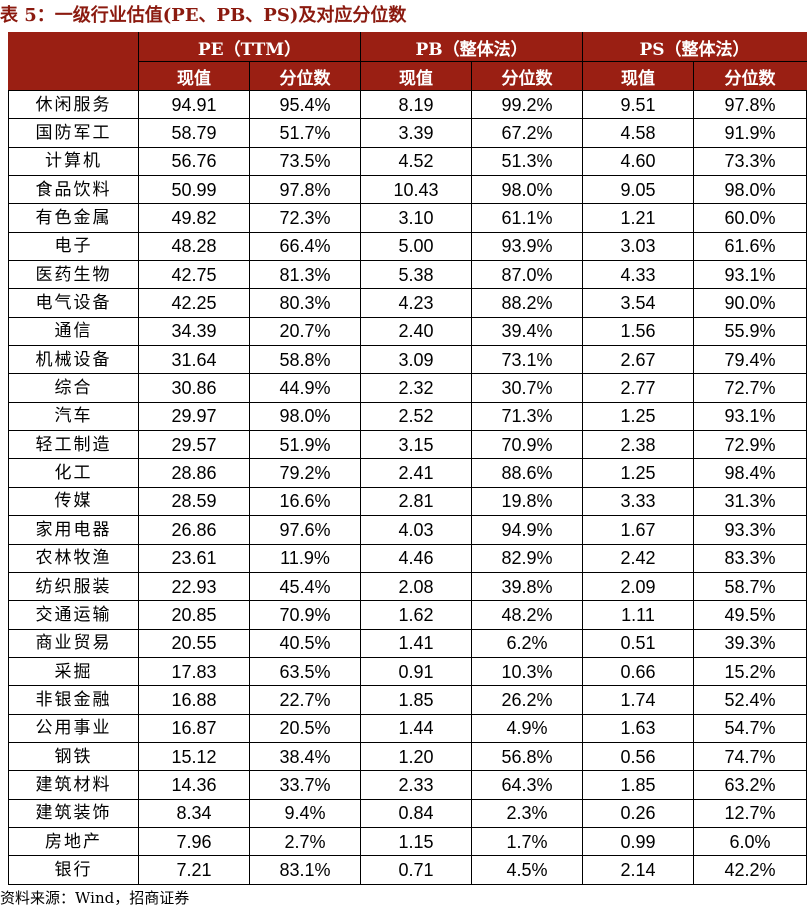 The height and width of the screenshot is (912, 809). Describe the element at coordinates (750, 303) in the screenshot. I see `ps-percentile-cell: 90.0%` at that location.